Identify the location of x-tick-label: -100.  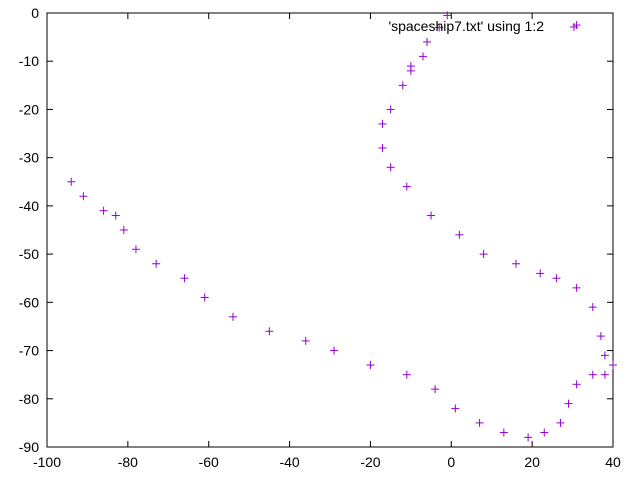
(47, 462).